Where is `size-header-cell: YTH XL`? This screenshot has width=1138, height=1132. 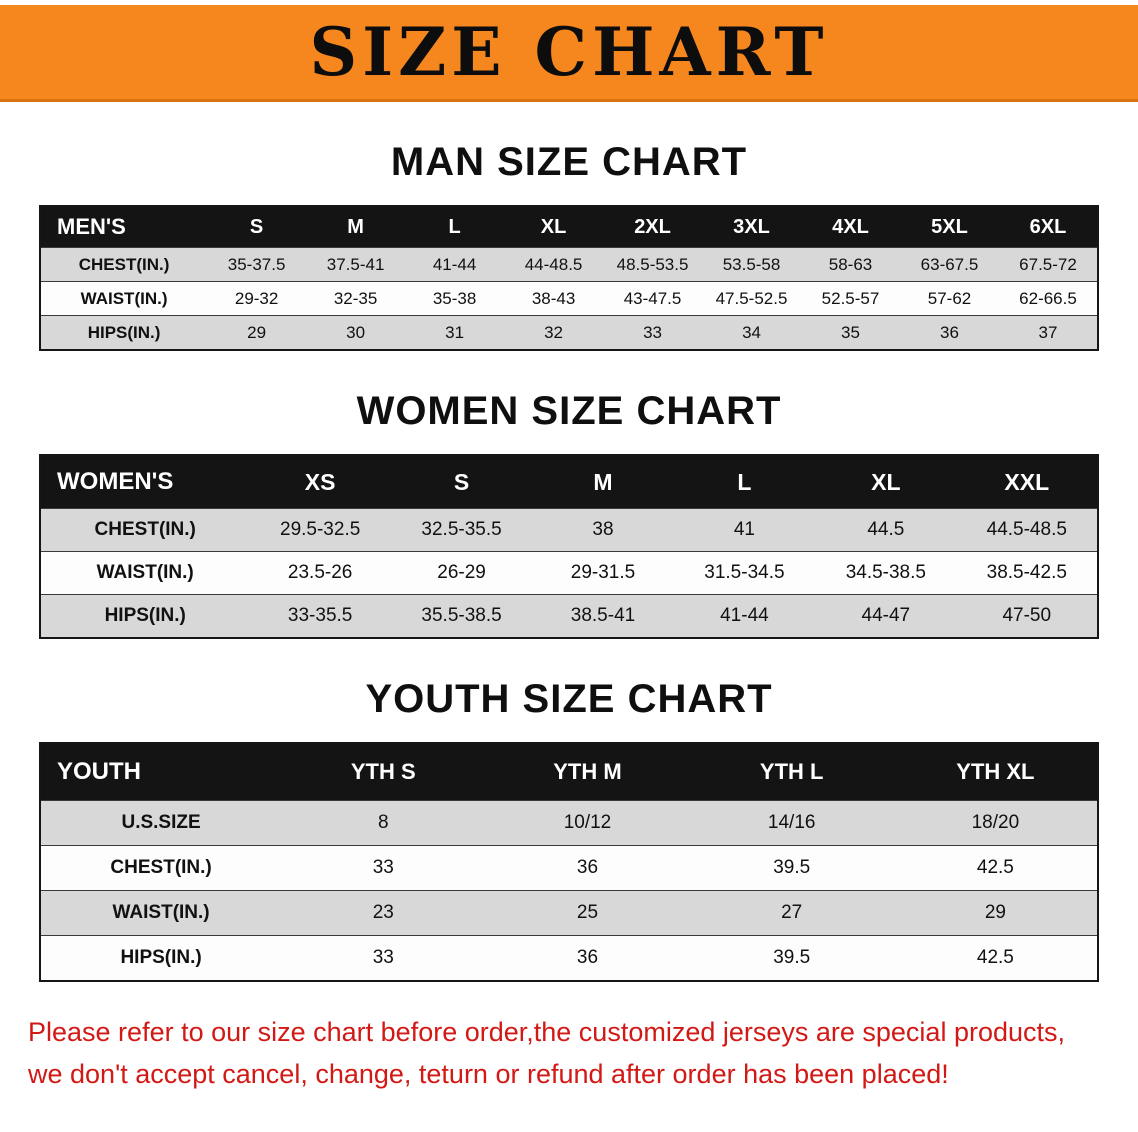
size-header-cell: YTH XL is located at coordinates (995, 772).